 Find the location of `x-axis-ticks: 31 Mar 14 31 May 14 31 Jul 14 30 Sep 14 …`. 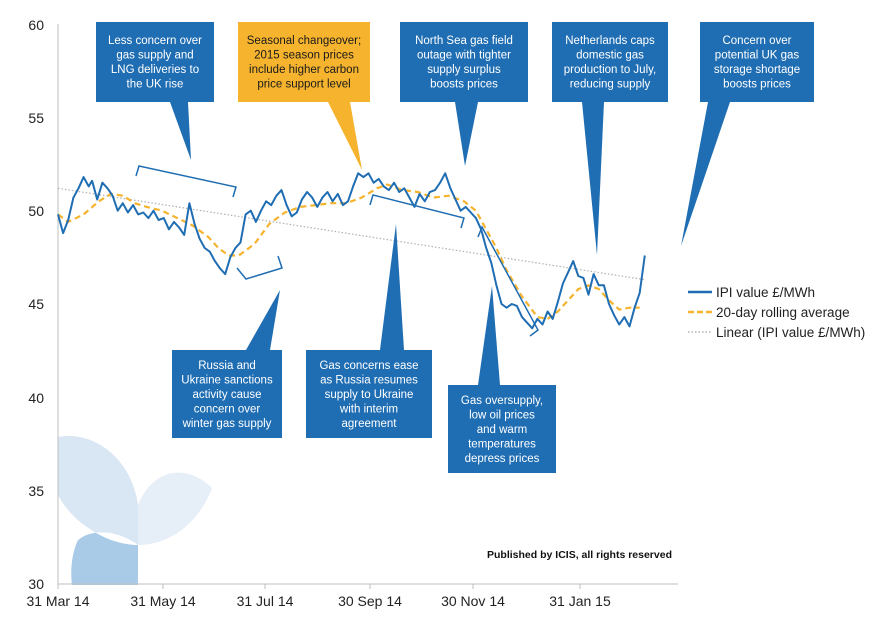

x-axis-ticks: 31 Mar 14 31 May 14 31 Jul 14 30 Sep 14 … is located at coordinates (318, 596).